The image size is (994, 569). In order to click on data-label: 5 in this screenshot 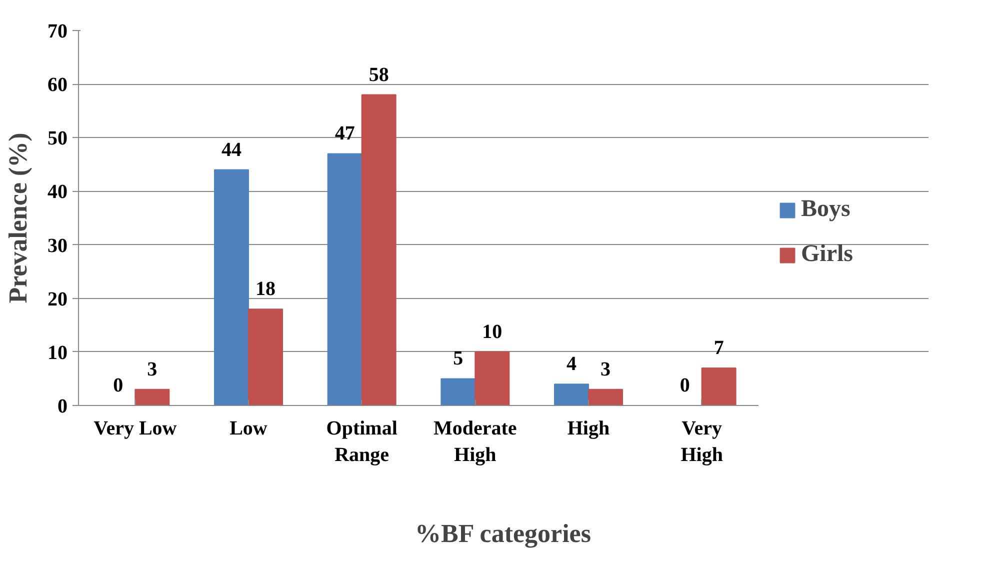, I will do `click(458, 359)`.